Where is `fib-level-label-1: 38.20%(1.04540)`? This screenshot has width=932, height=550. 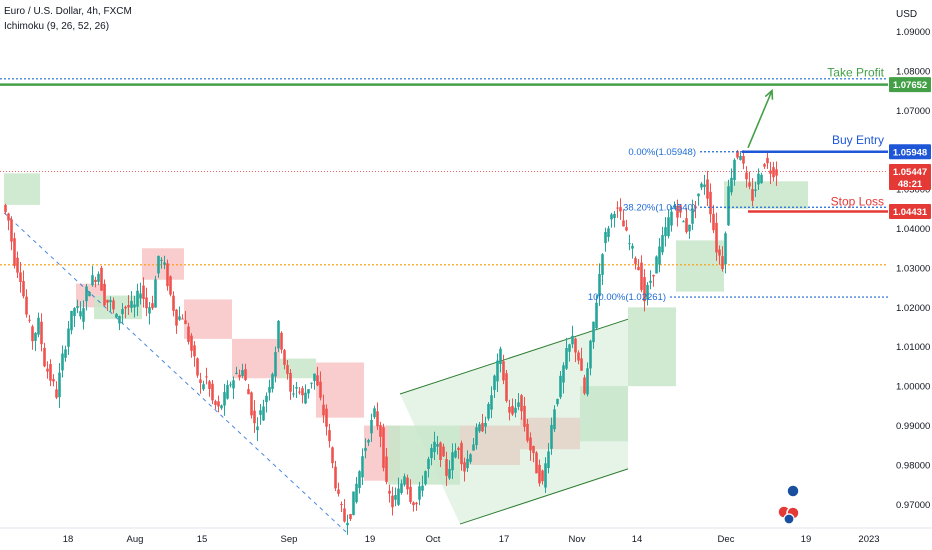
fib-level-label-1: 38.20%(1.04540) is located at coordinates (659, 207).